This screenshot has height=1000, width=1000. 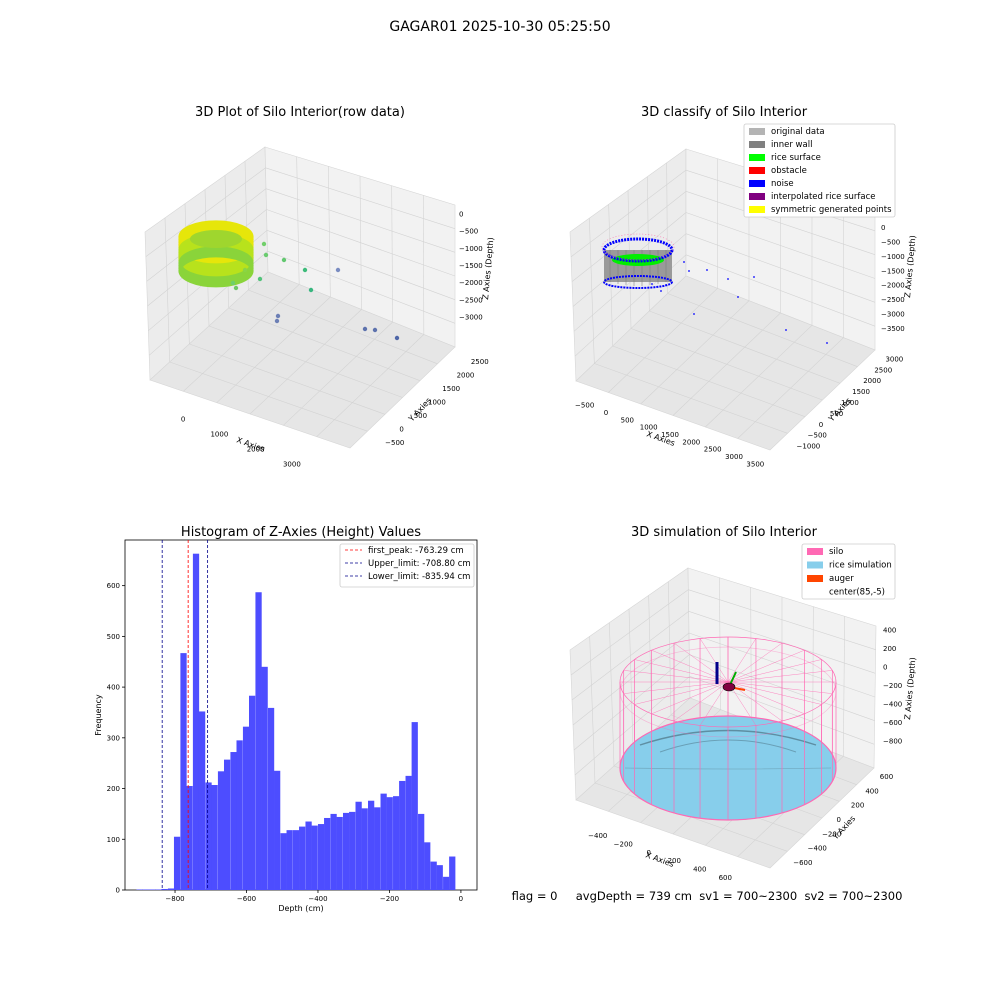 I want to click on sim-y-tick-label: −200, so click(x=831, y=834).